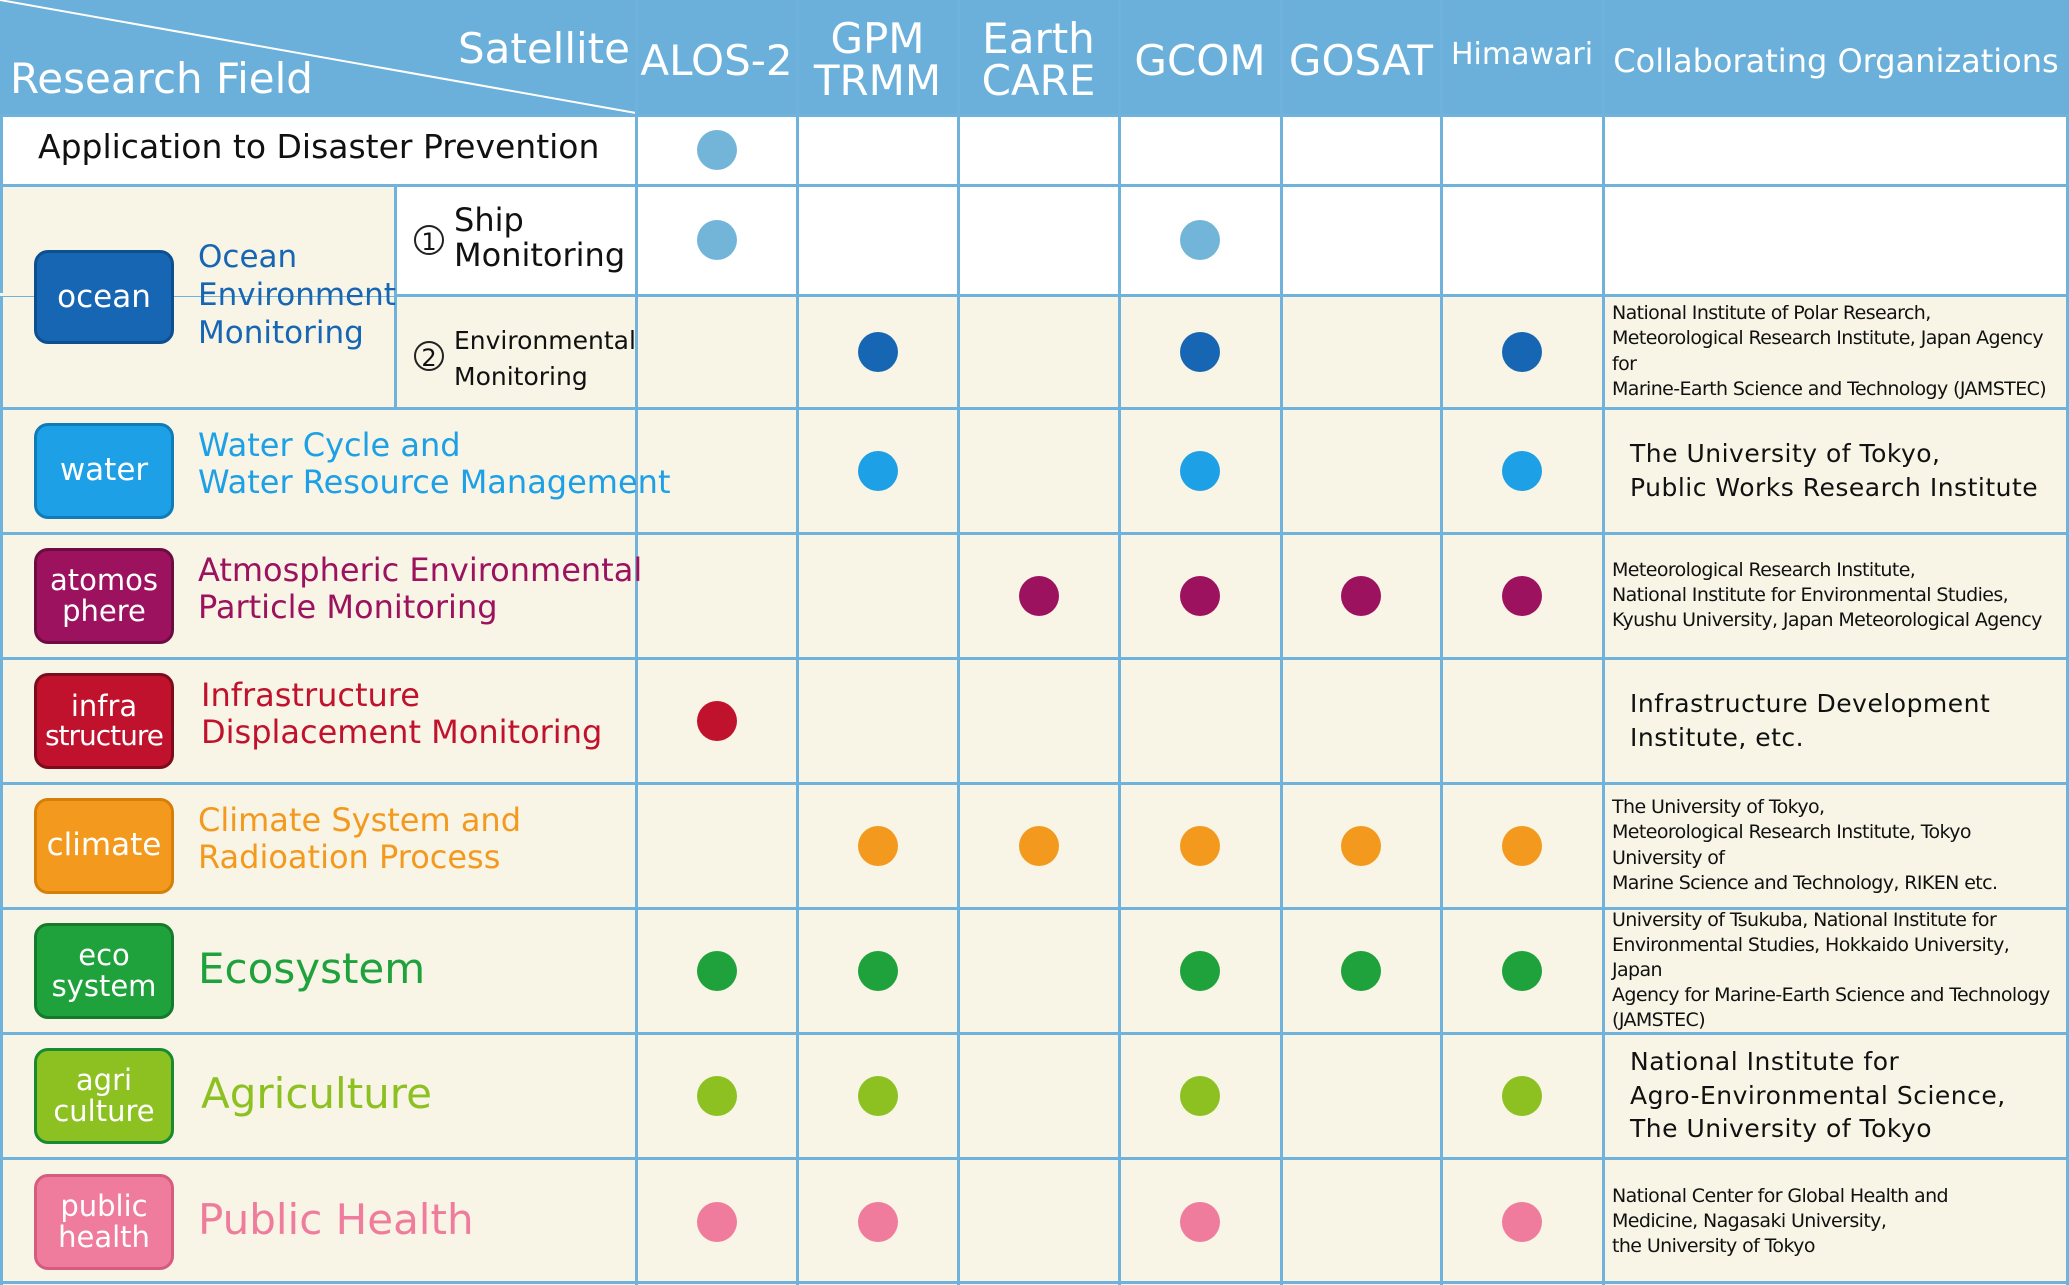 The image size is (2069, 1285). I want to click on header-diagonal, so click(318, 57).